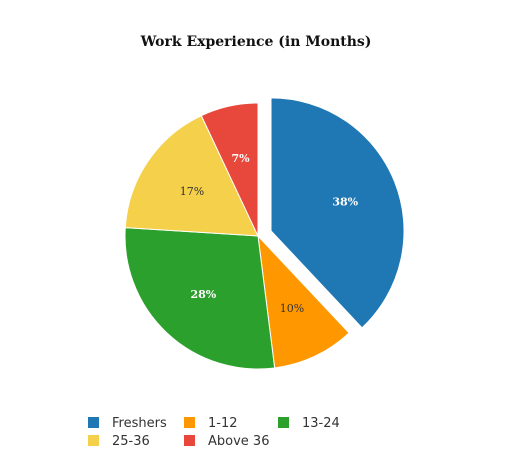 Image resolution: width=512 pixels, height=465 pixels. Describe the element at coordinates (203, 294) in the screenshot. I see `slice-label-13-24: 28%` at that location.